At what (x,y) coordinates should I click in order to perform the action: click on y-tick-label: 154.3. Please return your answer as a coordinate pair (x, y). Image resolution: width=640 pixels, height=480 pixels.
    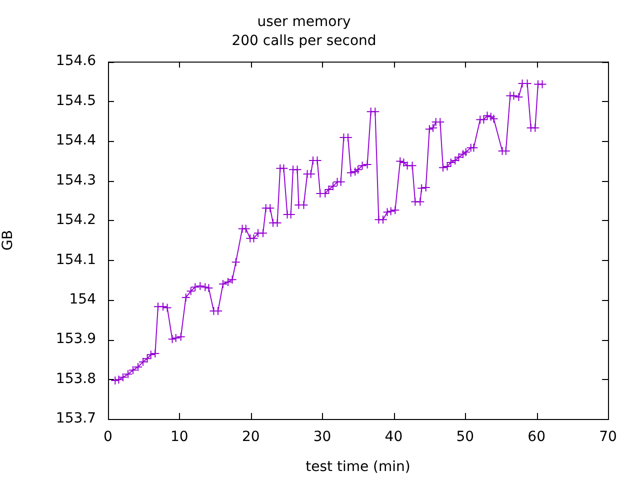
    Looking at the image, I should click on (76, 180).